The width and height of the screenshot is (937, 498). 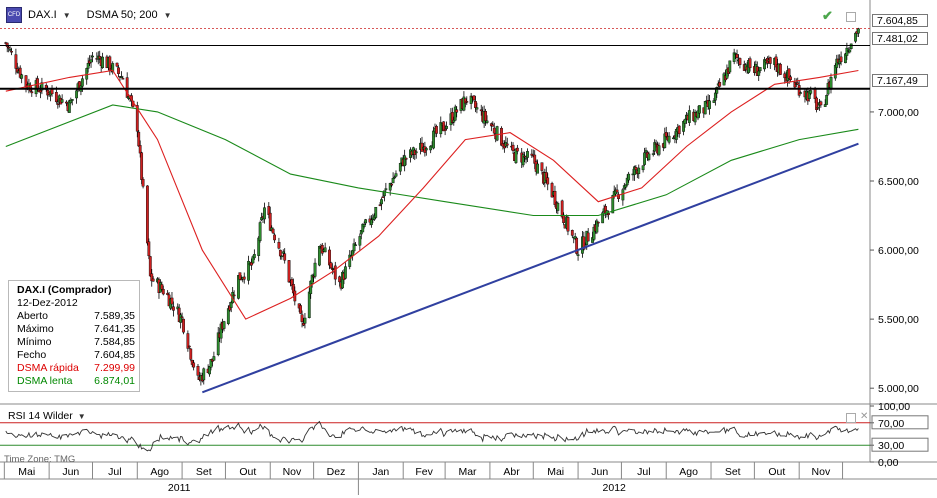 I want to click on month-label: Dez, so click(x=336, y=472).